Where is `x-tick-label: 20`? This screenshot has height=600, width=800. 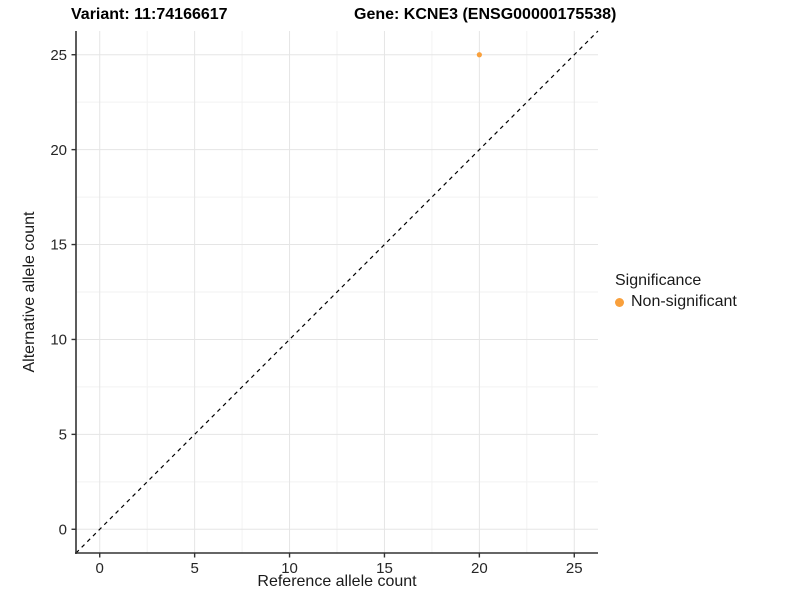 x-tick-label: 20 is located at coordinates (479, 568).